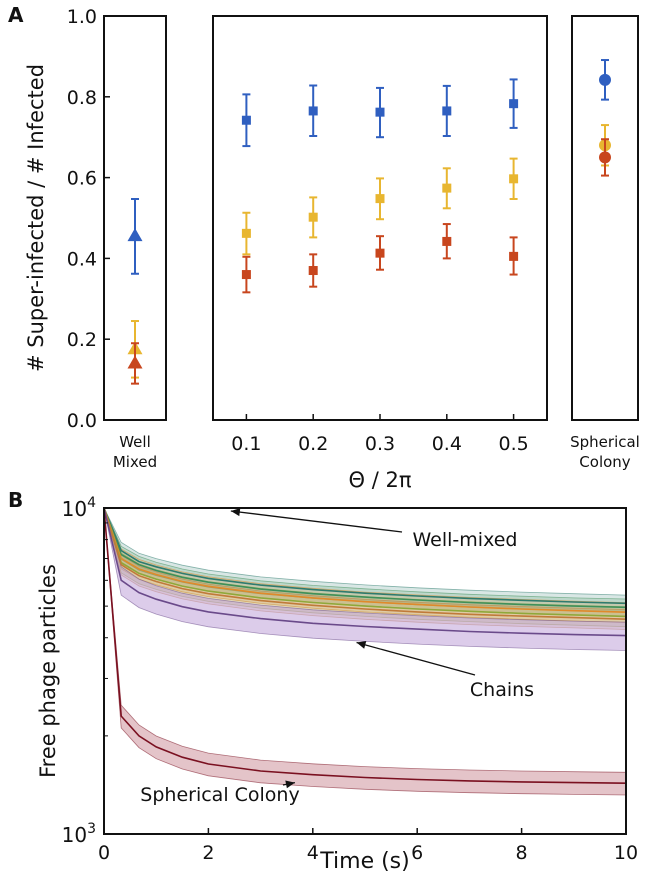 This screenshot has width=650, height=876. I want to click on line-chain-a, so click(365, 556).